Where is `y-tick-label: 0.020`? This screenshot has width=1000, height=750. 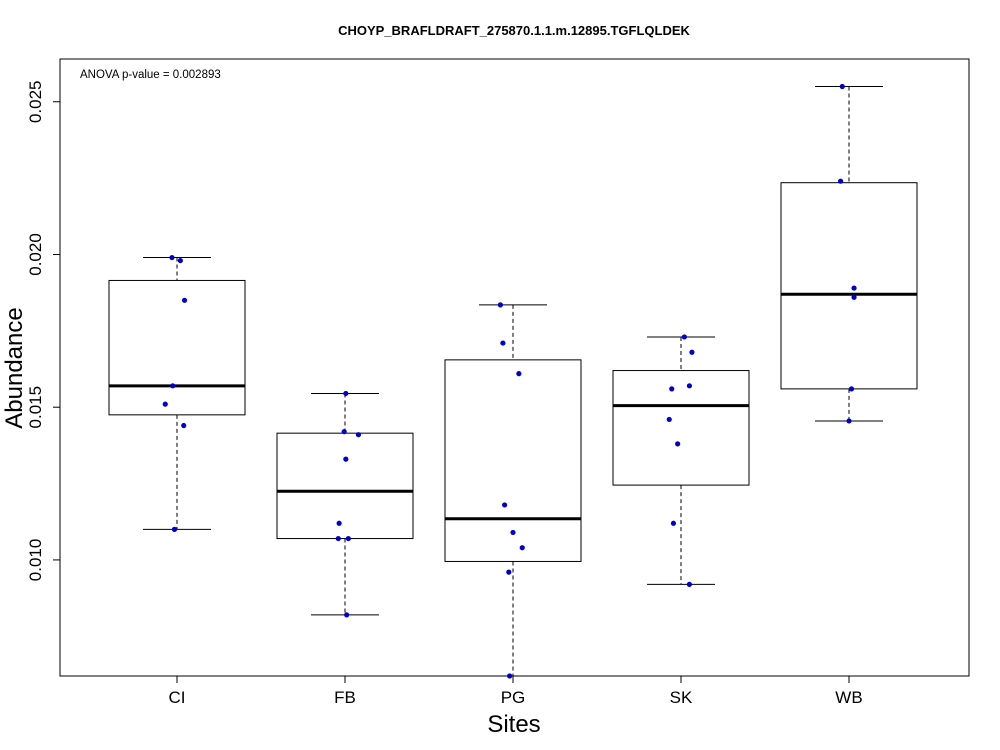 y-tick-label: 0.020 is located at coordinates (35, 254).